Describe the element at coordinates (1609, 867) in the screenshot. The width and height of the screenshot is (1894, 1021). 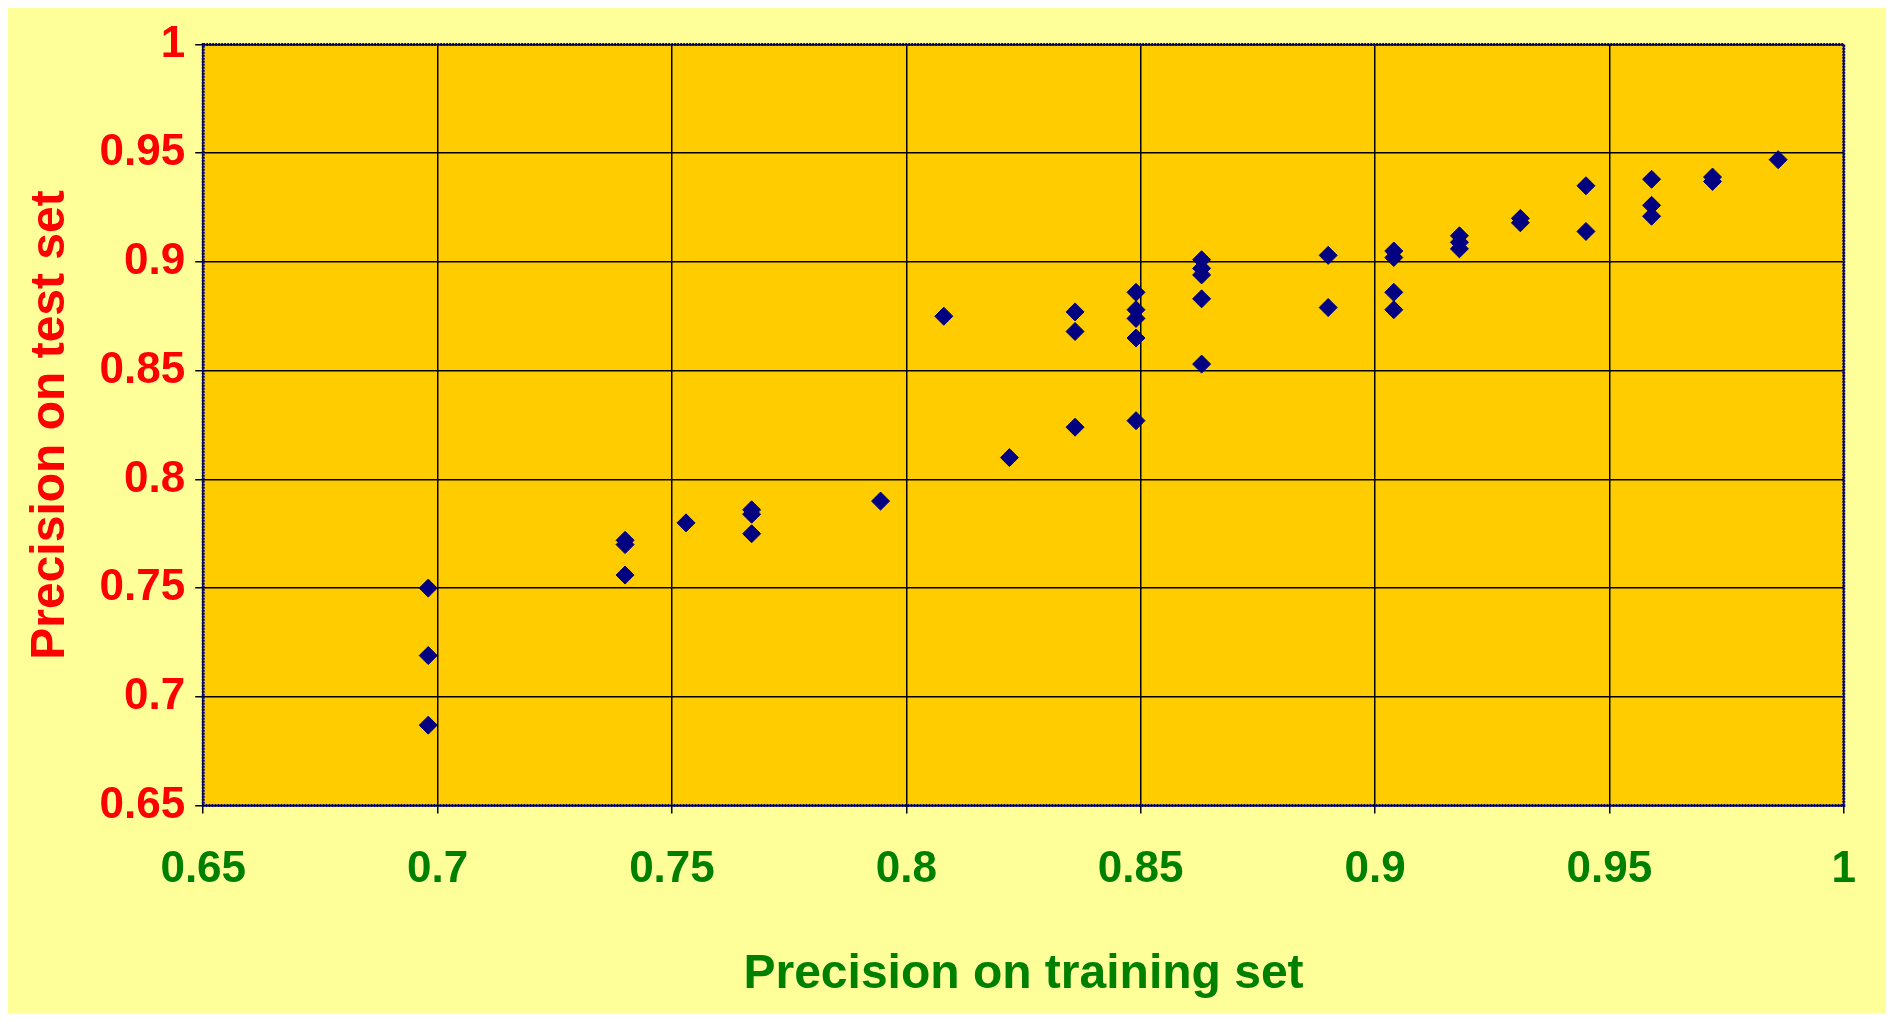
I see `x-tick-label: 0.95` at that location.